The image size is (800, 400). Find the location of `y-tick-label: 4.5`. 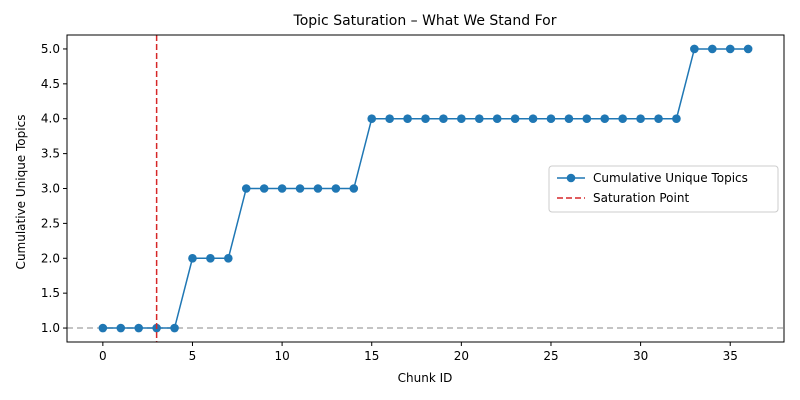

y-tick-label: 4.5 is located at coordinates (50, 84).